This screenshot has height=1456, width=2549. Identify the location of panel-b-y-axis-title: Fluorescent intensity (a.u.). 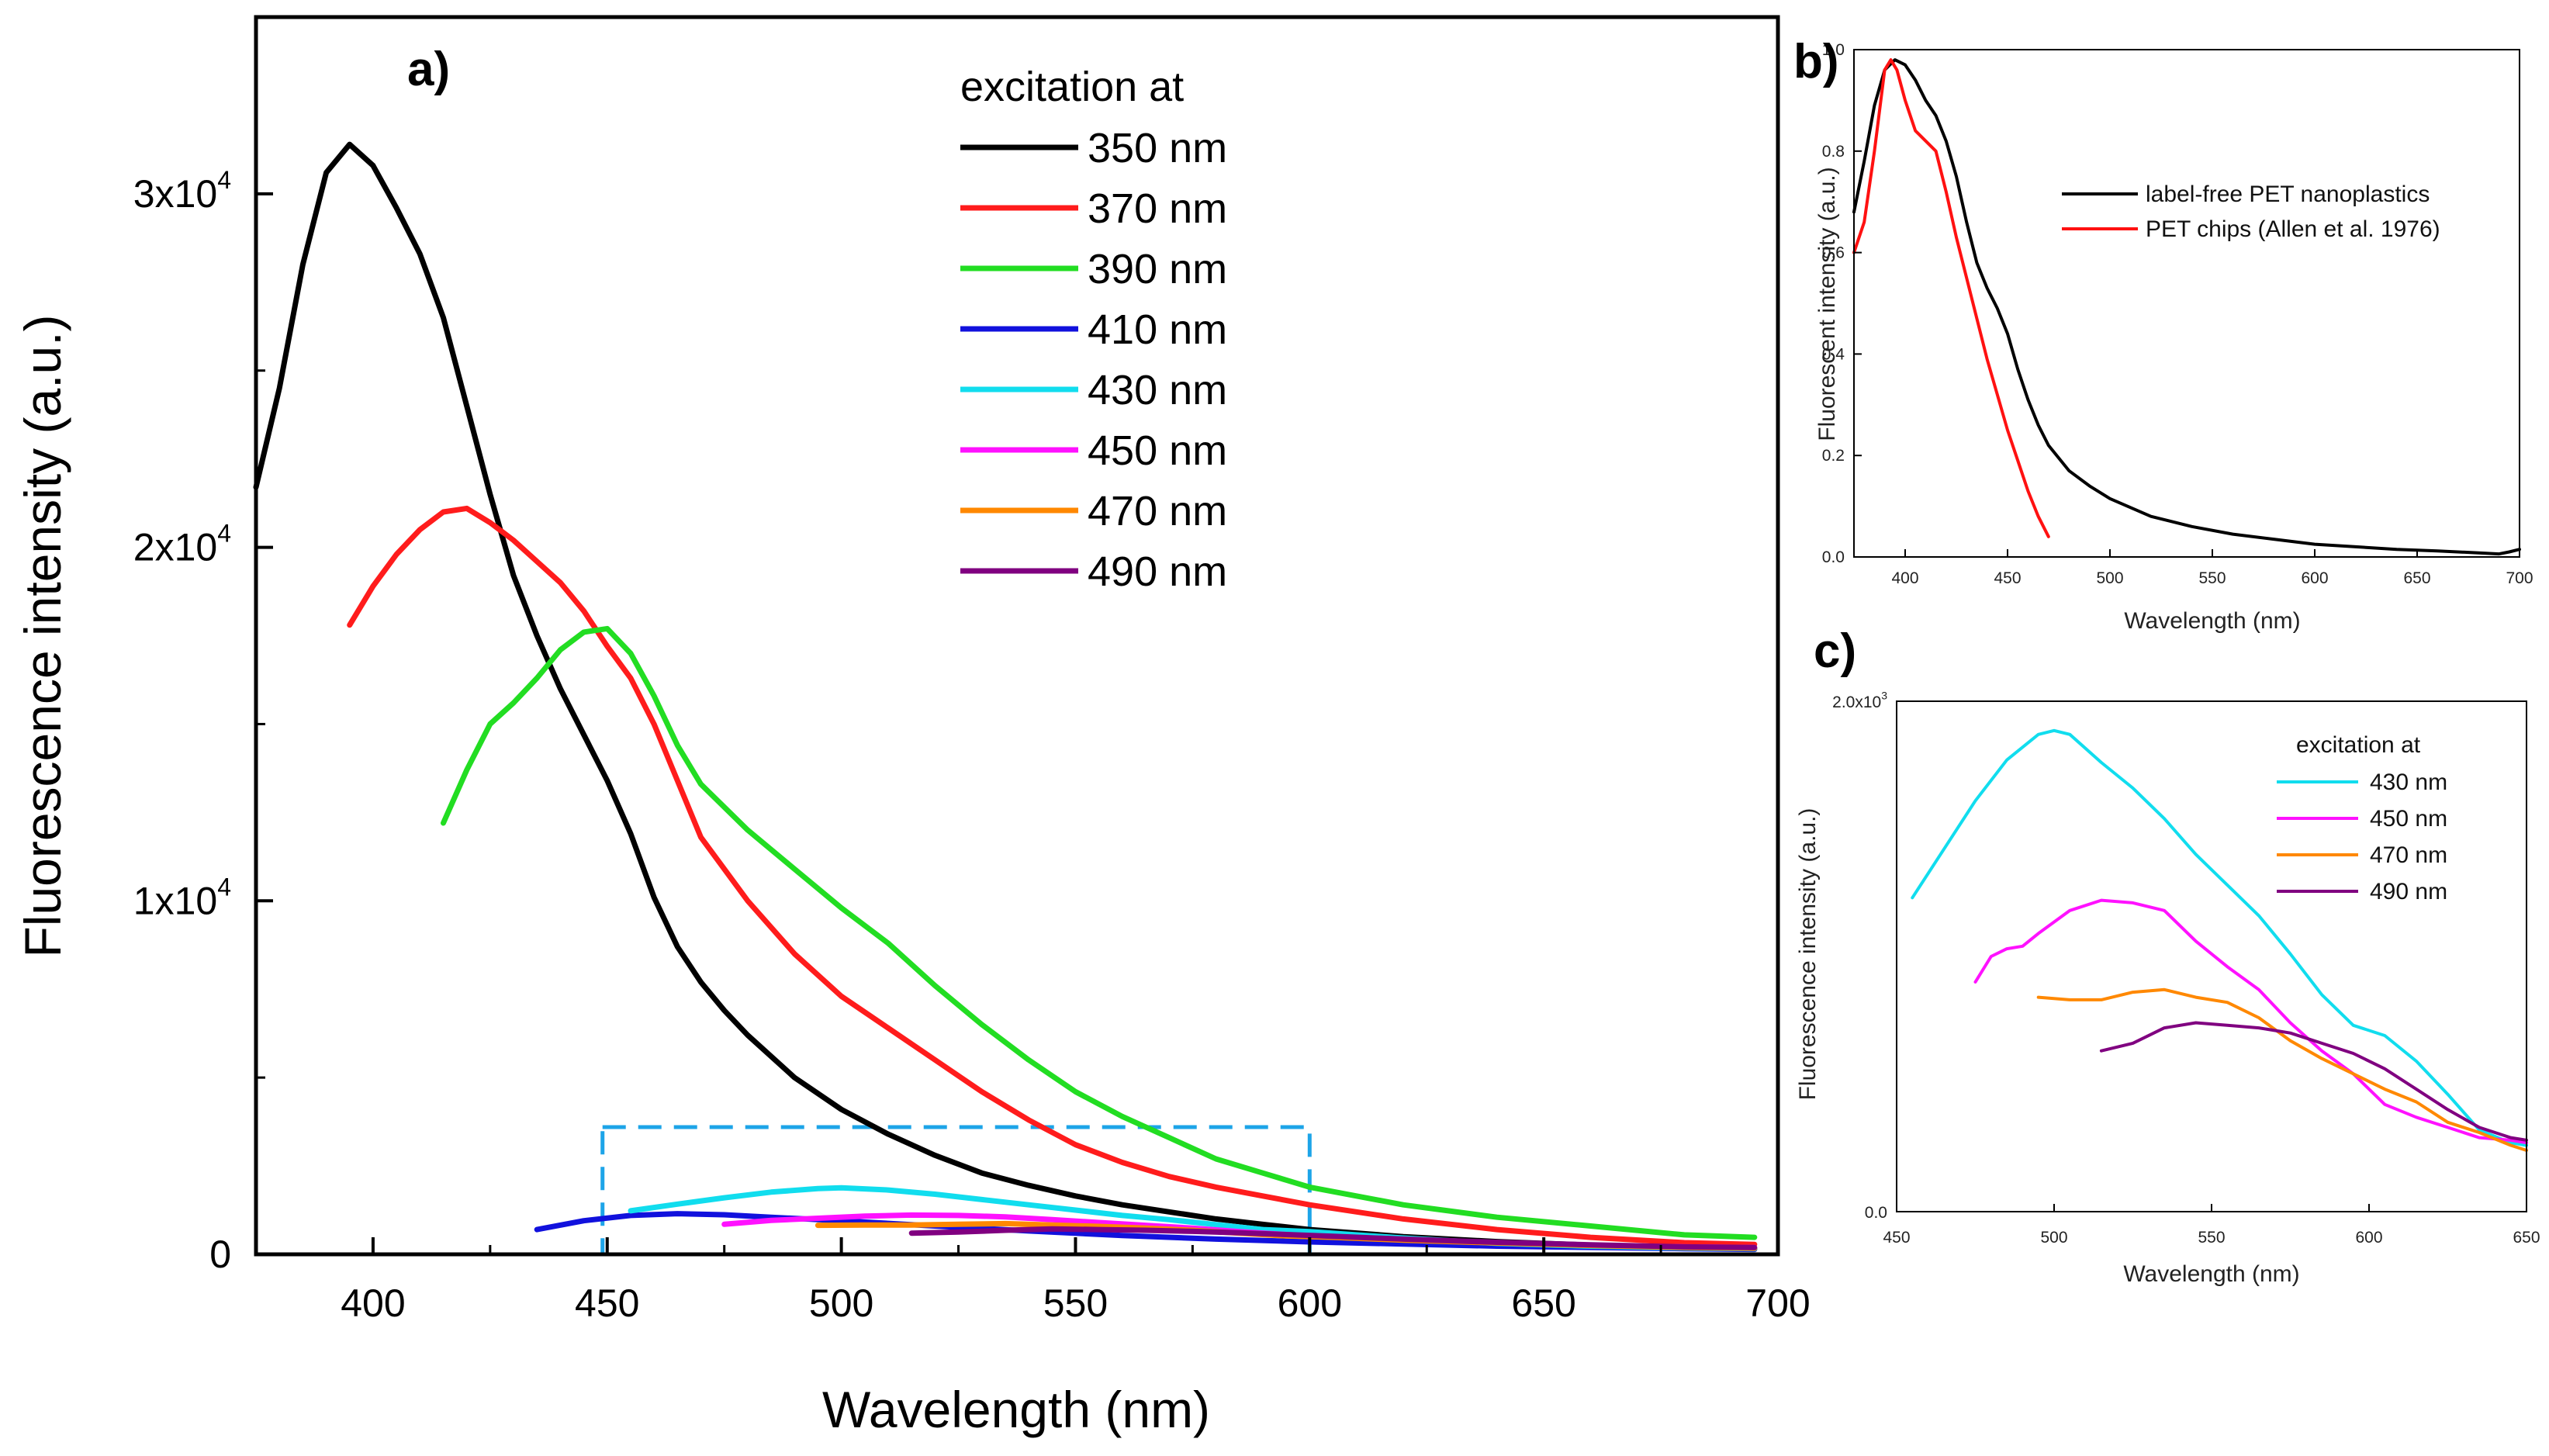
(1827, 304).